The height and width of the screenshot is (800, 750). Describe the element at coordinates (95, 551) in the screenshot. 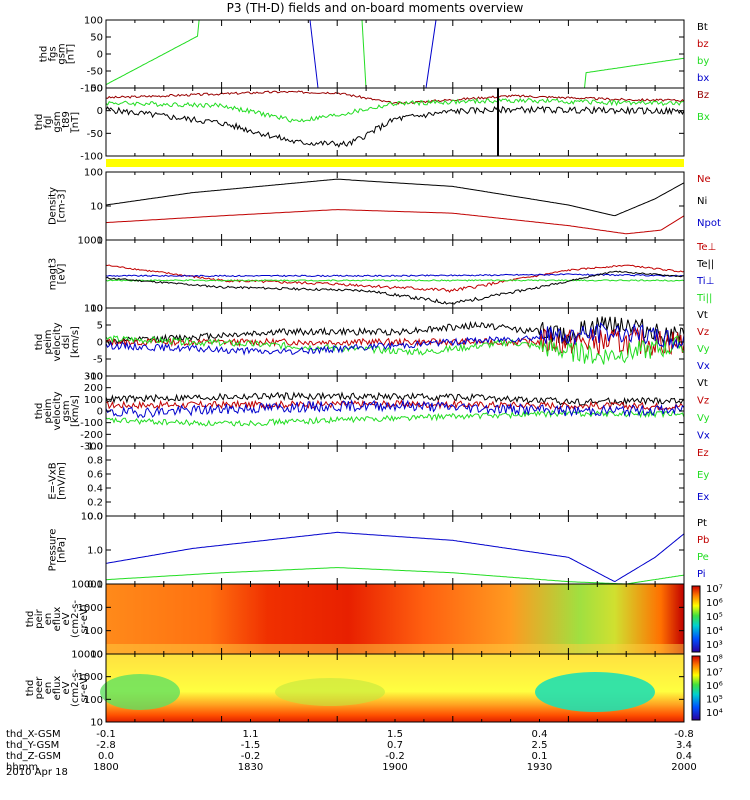

I see `y-tick-label: 1.0` at that location.